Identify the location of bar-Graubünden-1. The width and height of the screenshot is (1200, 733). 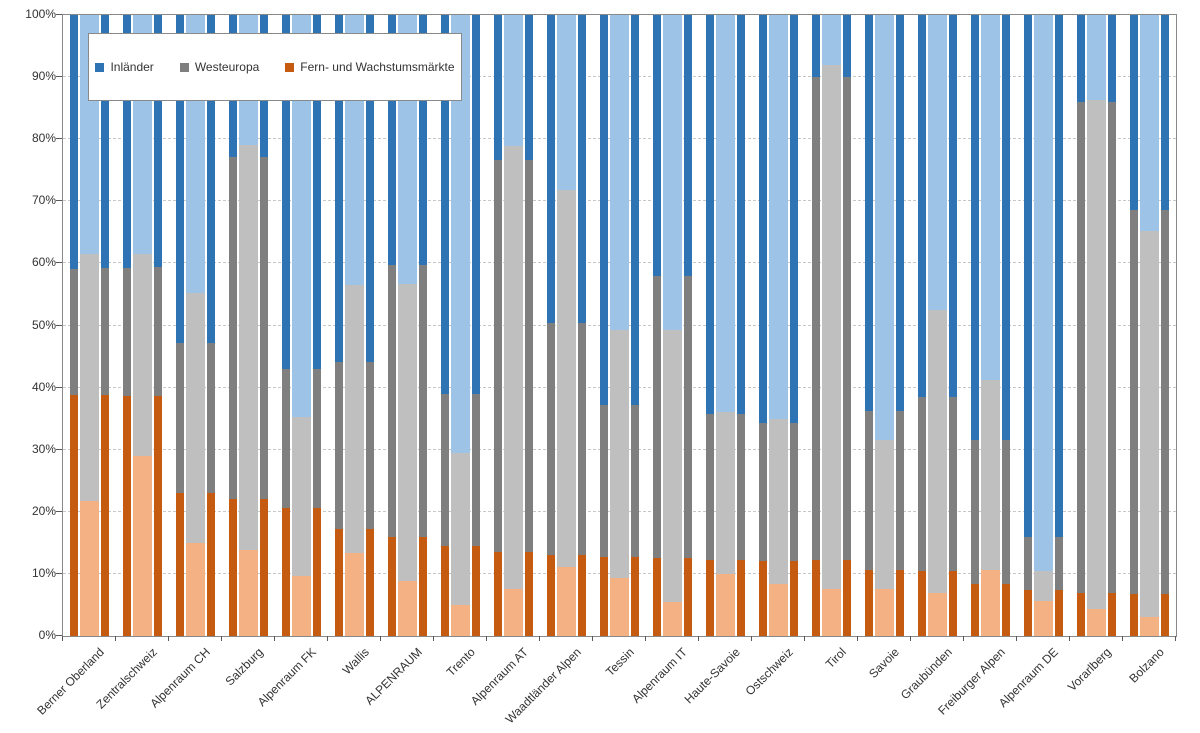
(922, 325).